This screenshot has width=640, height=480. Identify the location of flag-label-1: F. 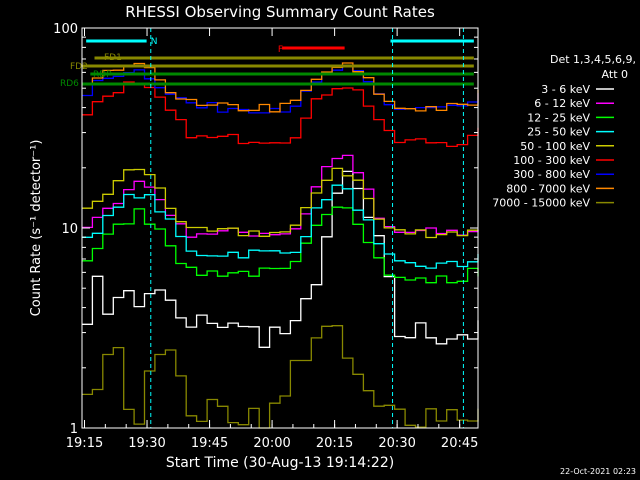
(280, 50).